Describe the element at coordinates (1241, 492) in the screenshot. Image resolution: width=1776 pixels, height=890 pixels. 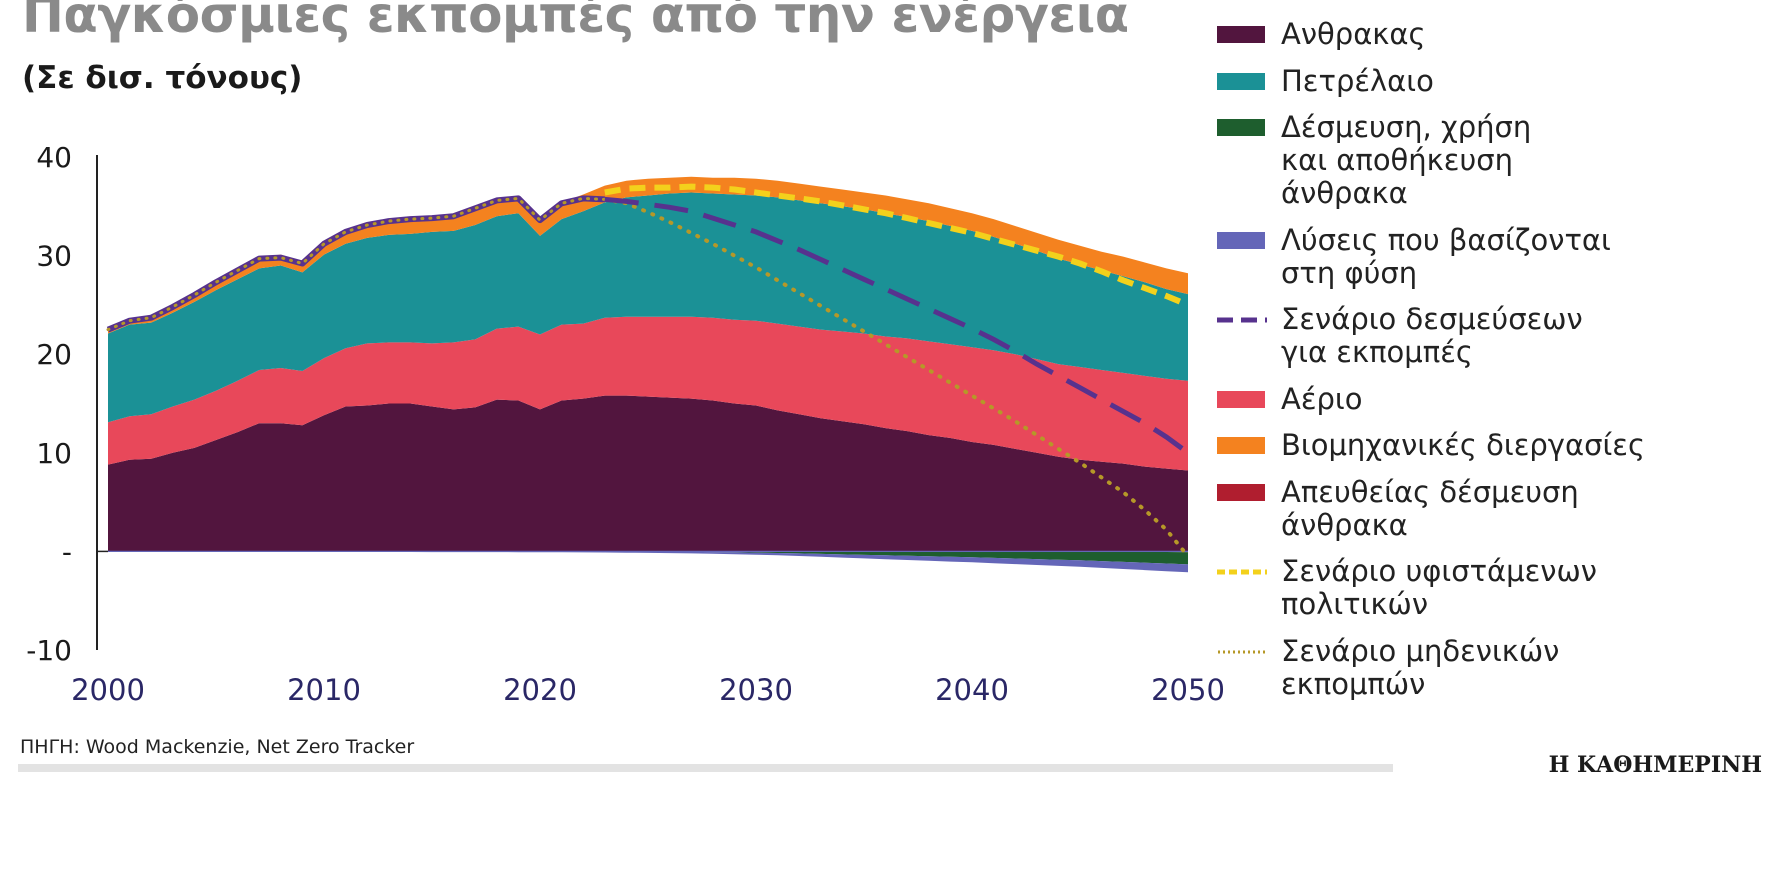
I see `legend-swatch-dac` at that location.